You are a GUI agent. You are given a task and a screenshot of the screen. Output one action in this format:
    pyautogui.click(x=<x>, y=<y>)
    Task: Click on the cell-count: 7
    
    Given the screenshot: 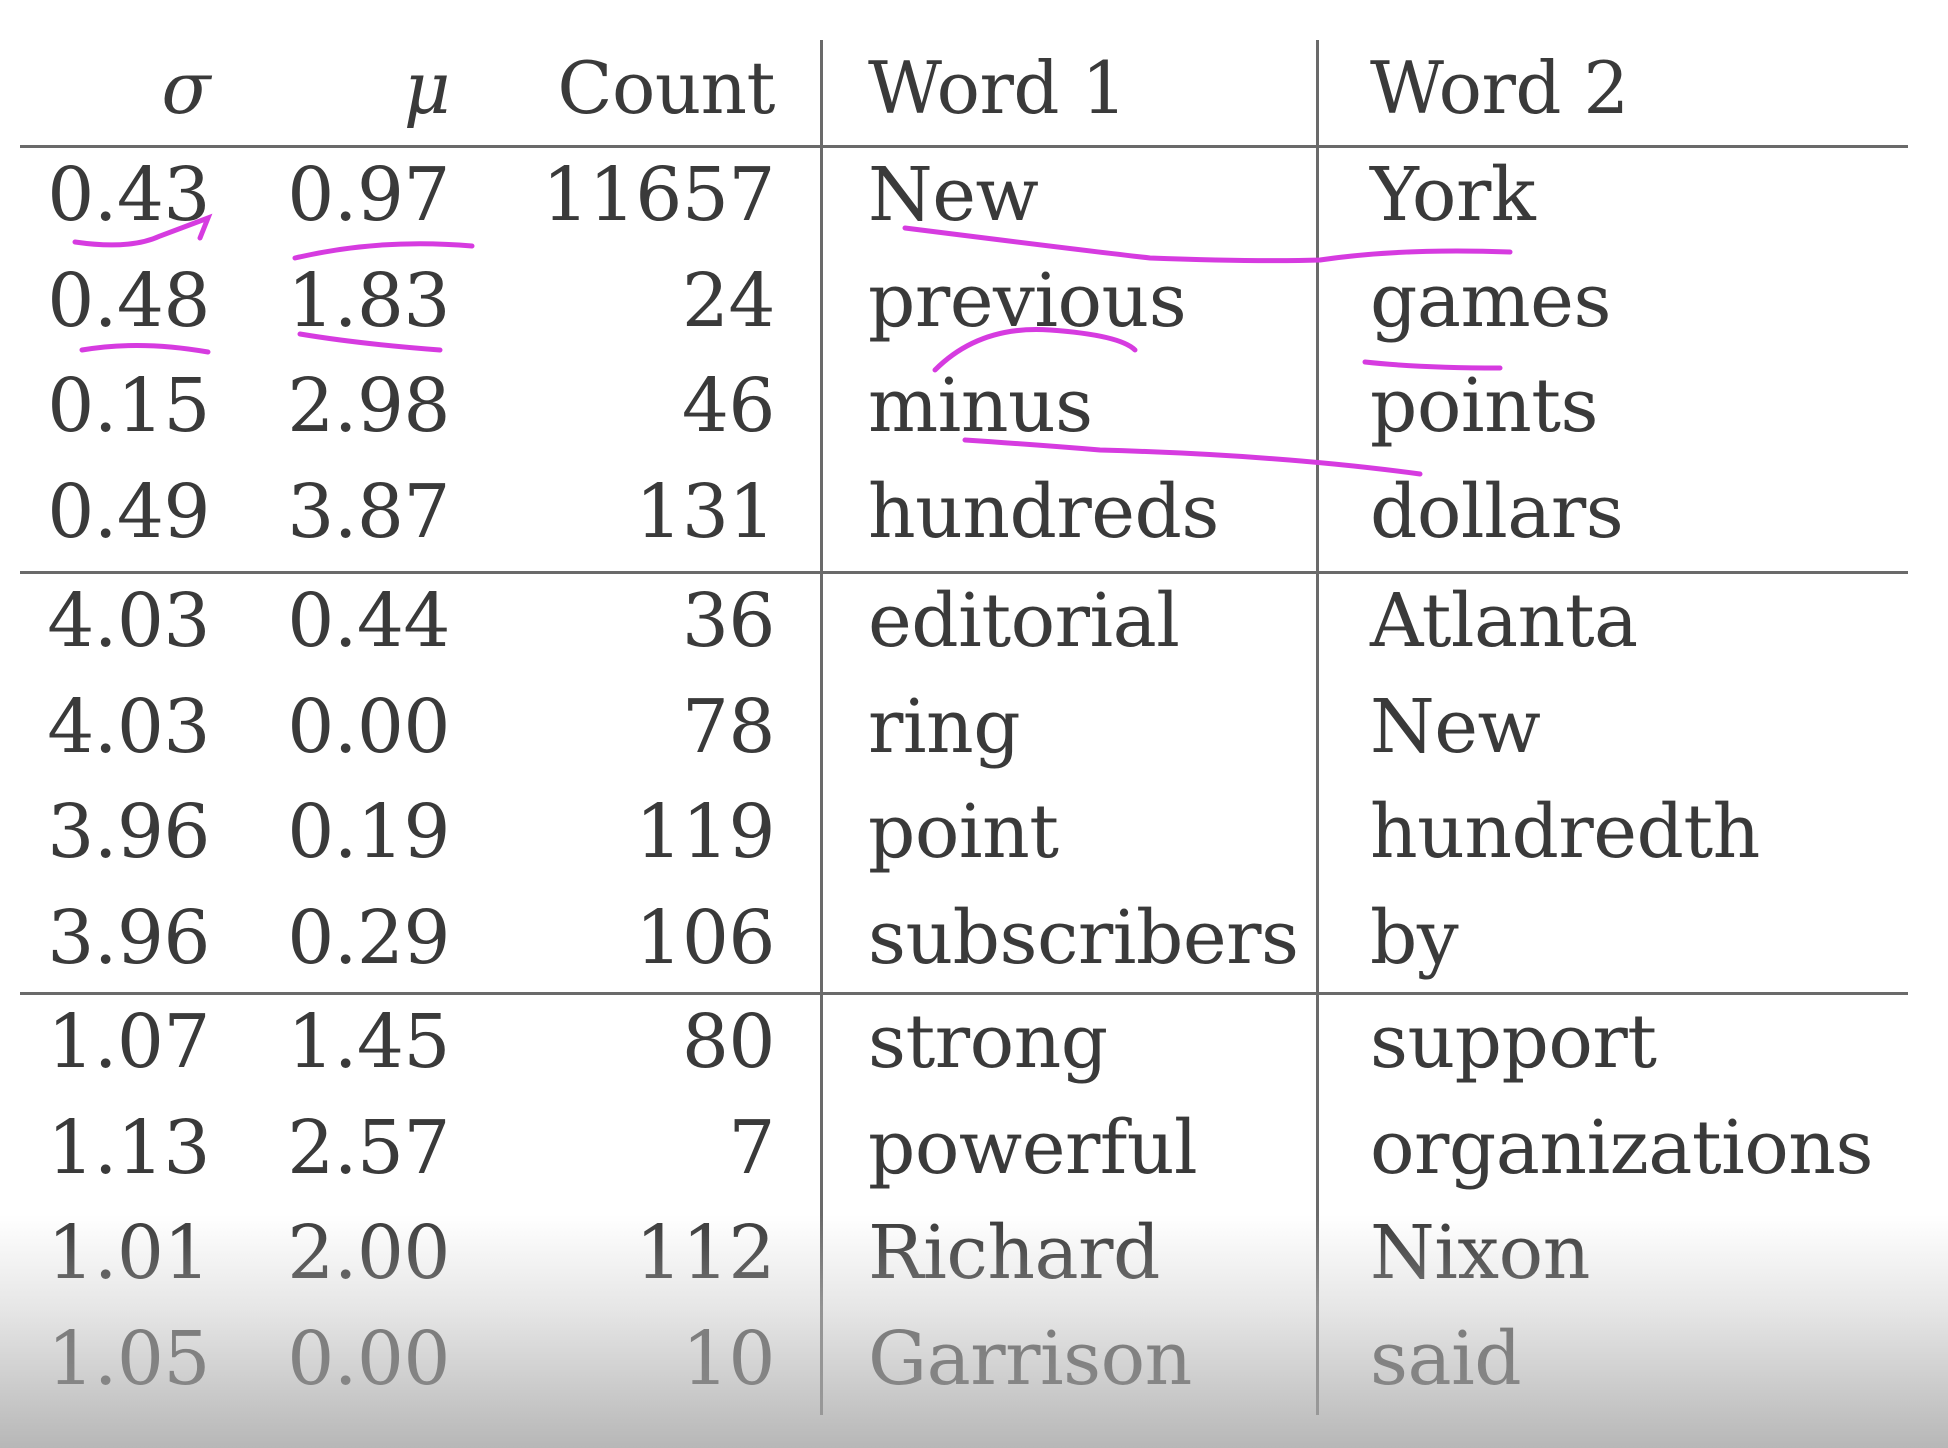 What is the action you would take?
    pyautogui.click(x=751, y=1148)
    